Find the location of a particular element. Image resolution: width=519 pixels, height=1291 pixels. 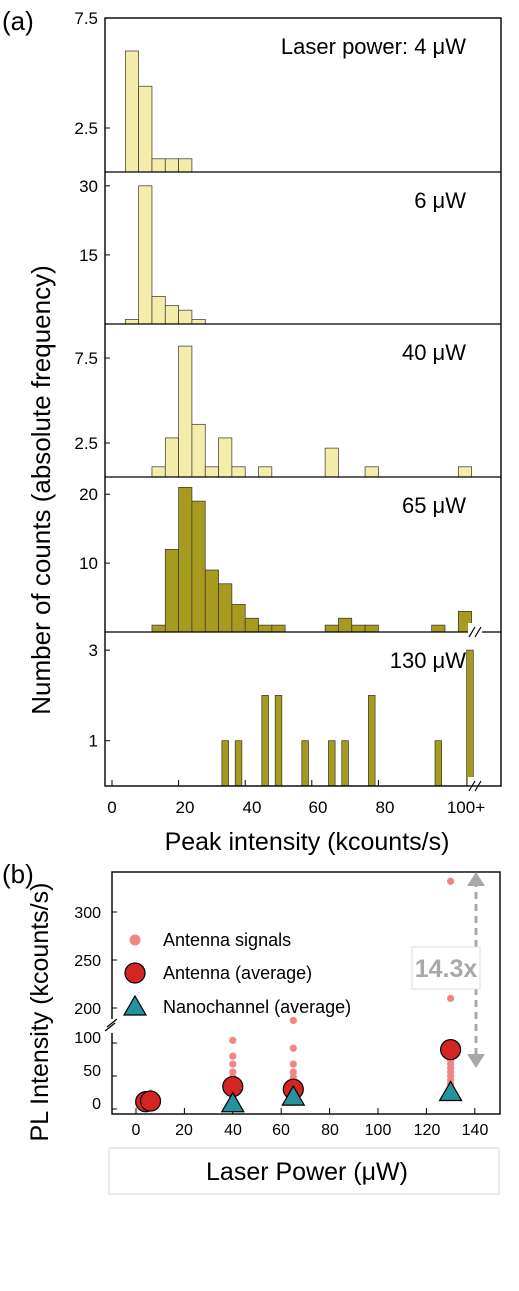

enhancement-label-box is located at coordinates (446, 968).